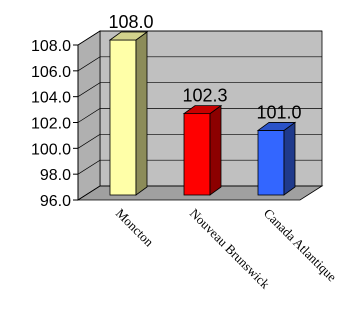 This screenshot has width=354, height=328. What do you see at coordinates (135, 228) in the screenshot?
I see `category-label: Moncton` at bounding box center [135, 228].